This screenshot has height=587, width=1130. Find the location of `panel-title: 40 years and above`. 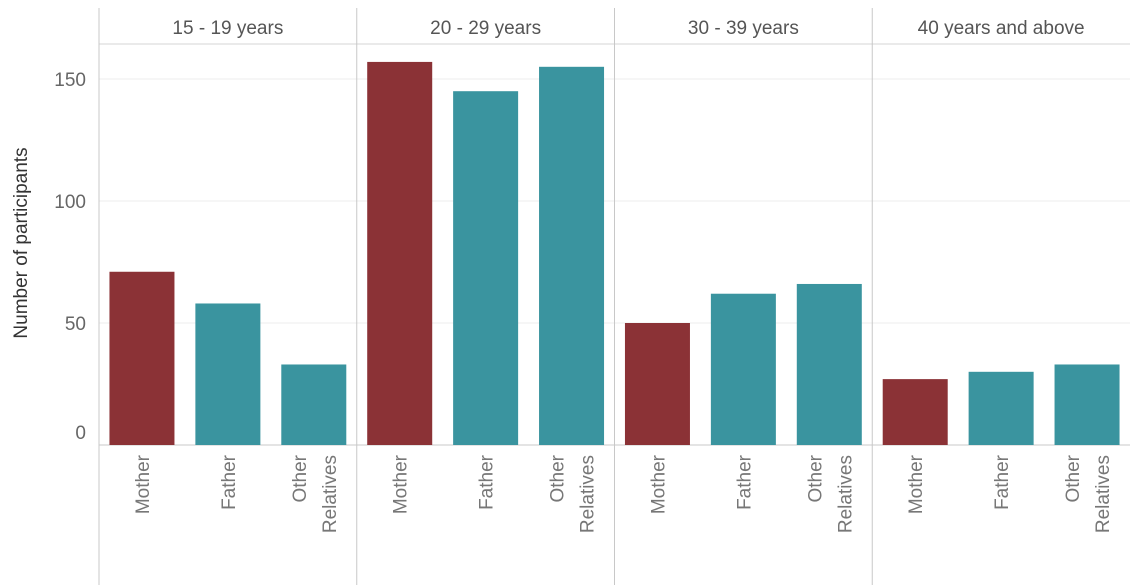

panel-title: 40 years and above is located at coordinates (1001, 28).